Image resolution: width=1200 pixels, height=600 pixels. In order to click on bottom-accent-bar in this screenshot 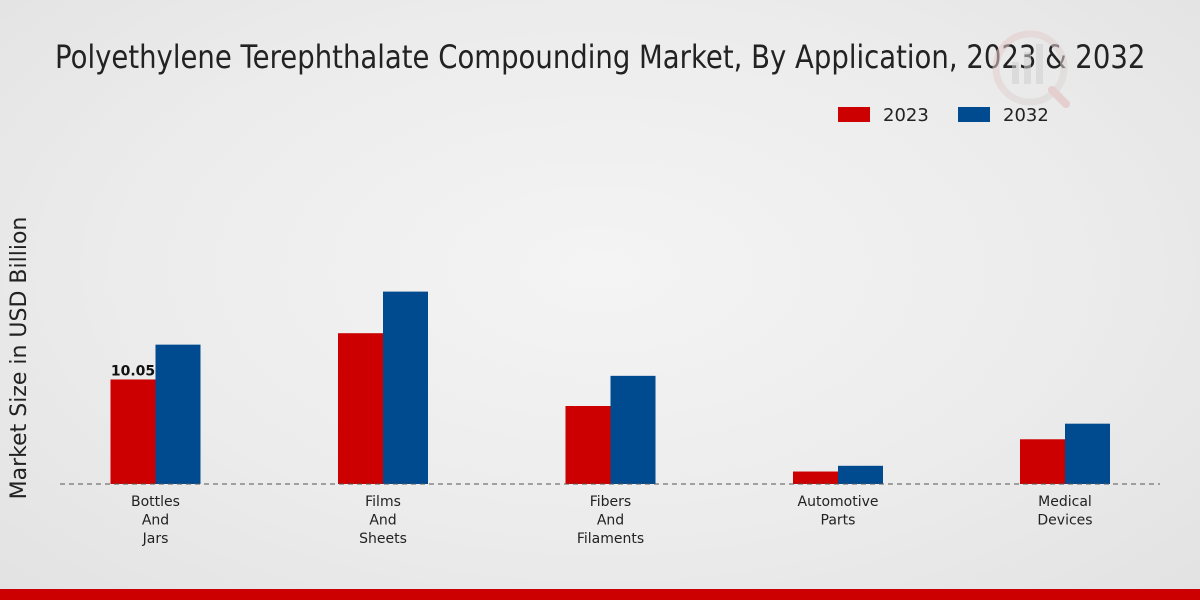, I will do `click(600, 594)`.